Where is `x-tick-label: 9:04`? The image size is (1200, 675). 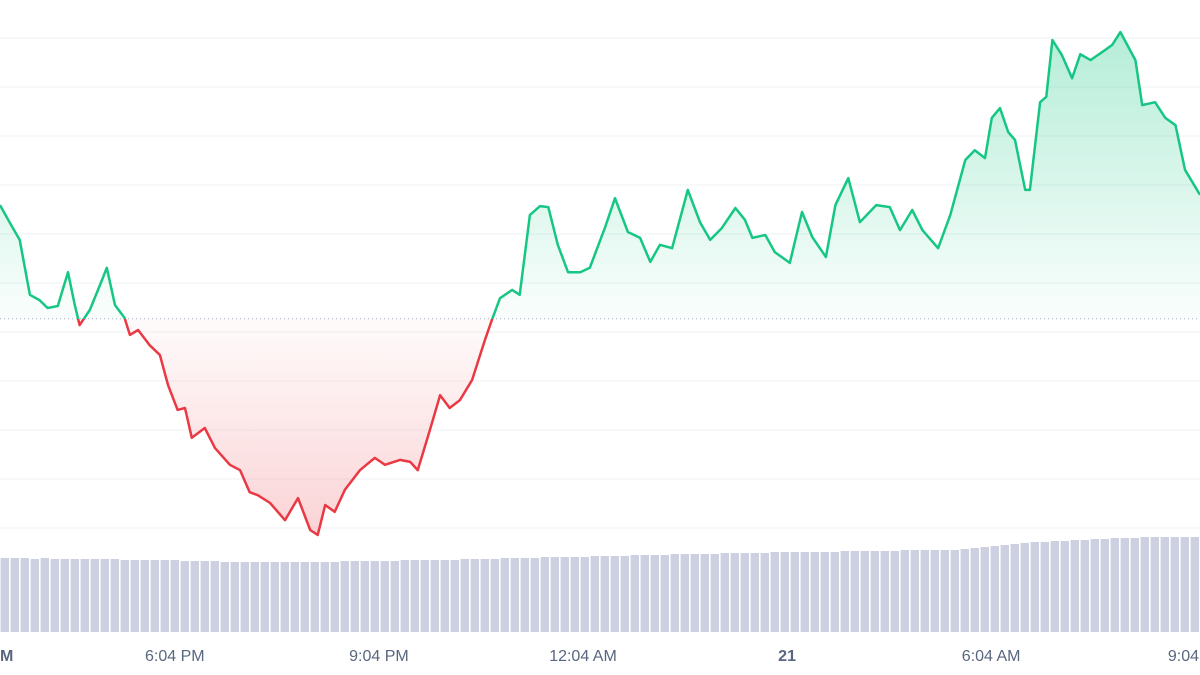
x-tick-label: 9:04 is located at coordinates (1183, 656).